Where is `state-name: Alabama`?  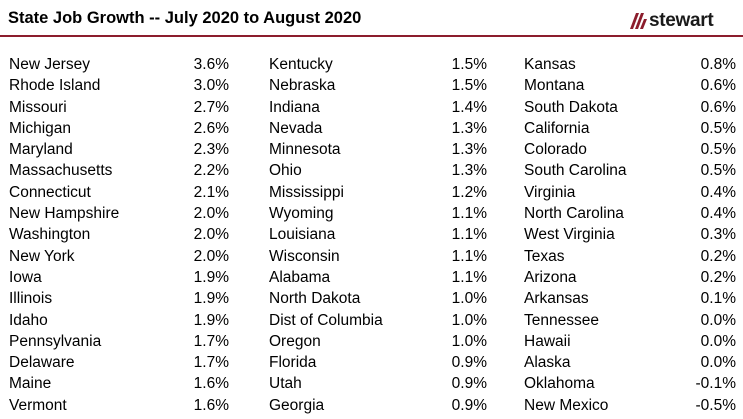
state-name: Alabama is located at coordinates (300, 277).